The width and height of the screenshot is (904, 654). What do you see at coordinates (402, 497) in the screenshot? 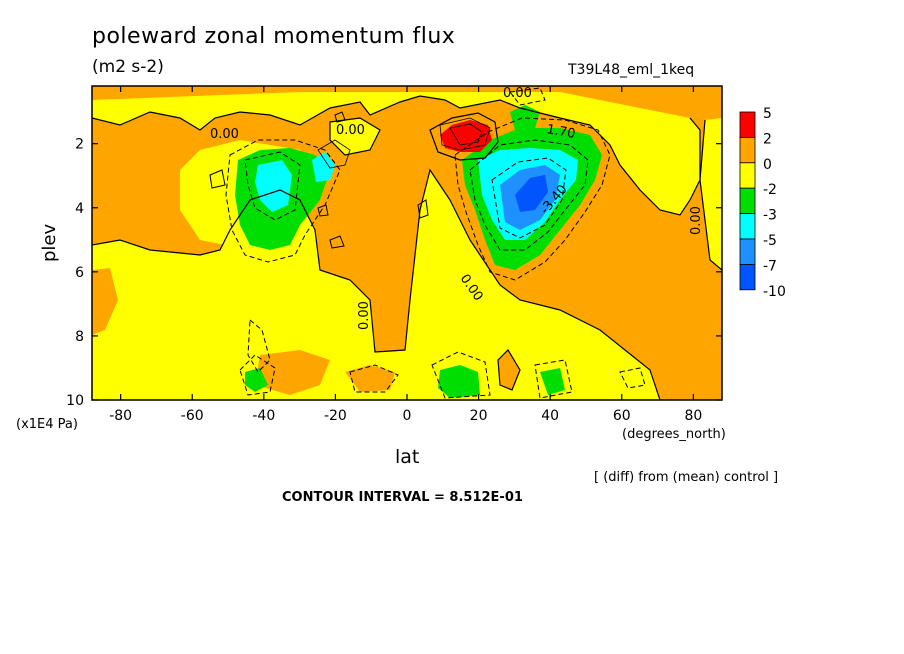
I see `contour-interval: CONTOUR INTERVAL = 8.512E-01` at bounding box center [402, 497].